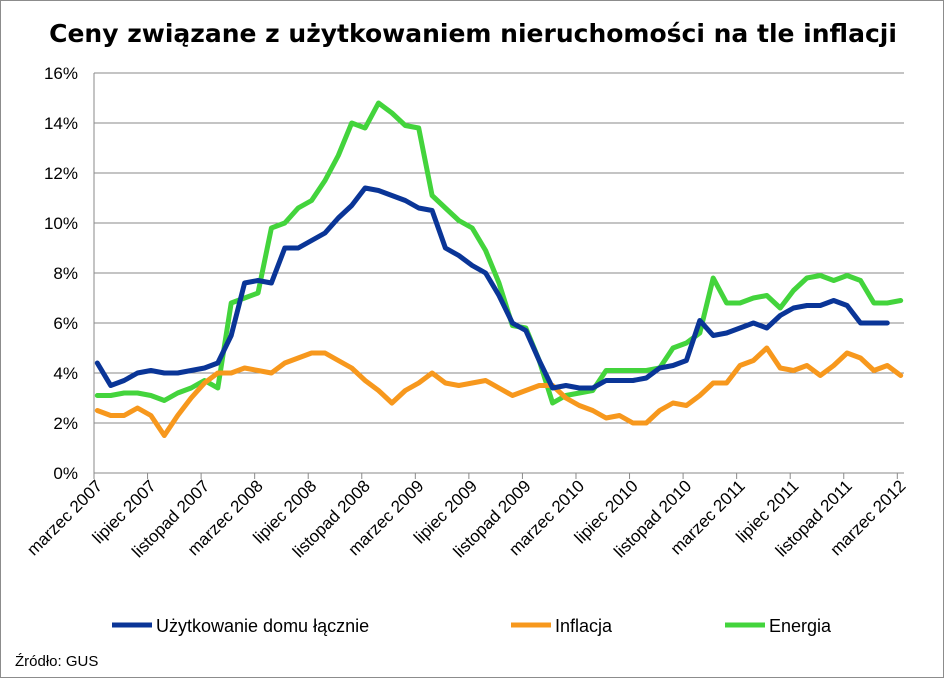 The width and height of the screenshot is (944, 679). Describe the element at coordinates (800, 626) in the screenshot. I see `legend-label: Energia` at that location.